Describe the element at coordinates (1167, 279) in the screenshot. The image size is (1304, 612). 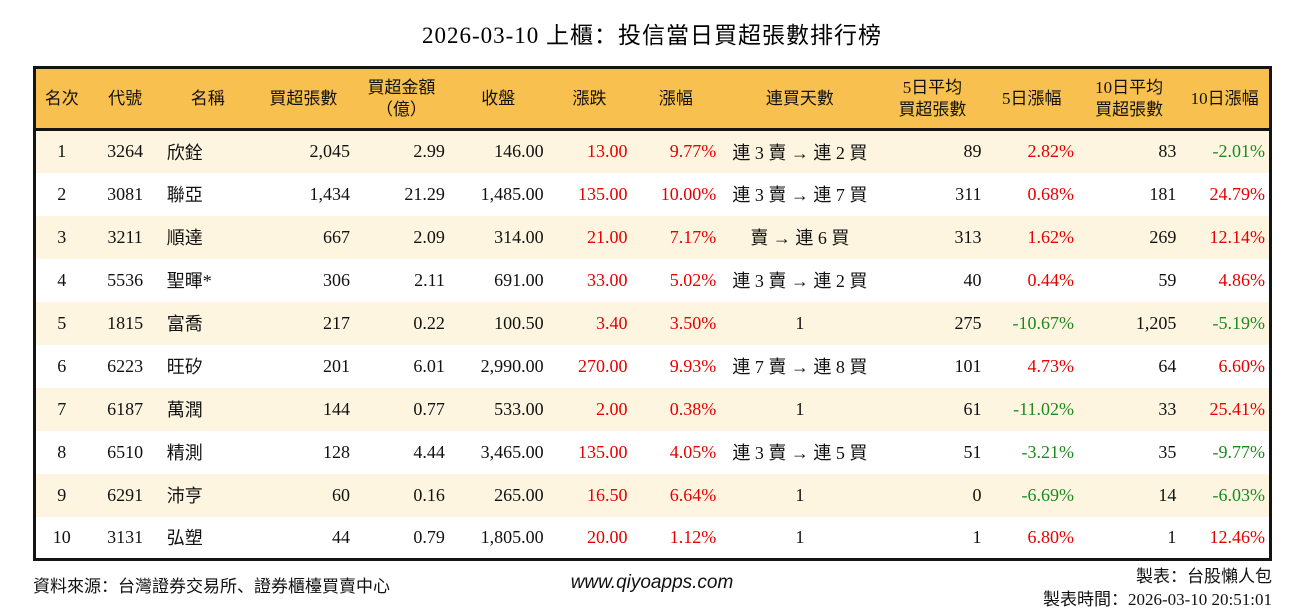
I see `cell-avg10: 59` at that location.